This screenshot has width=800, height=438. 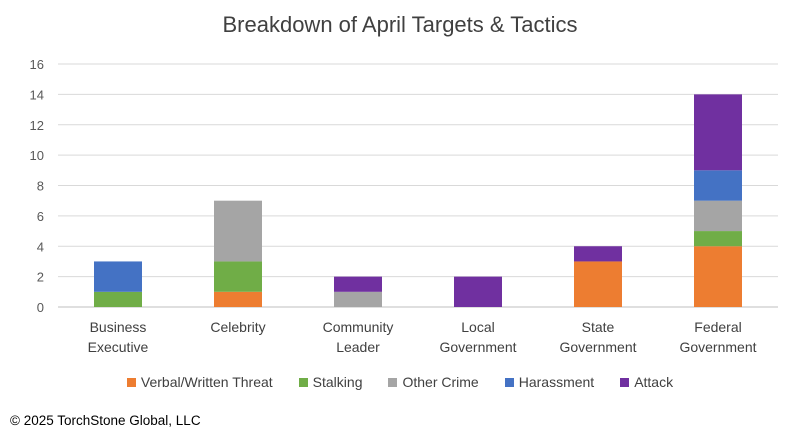 I want to click on y-tick-label: 14, so click(x=37, y=94).